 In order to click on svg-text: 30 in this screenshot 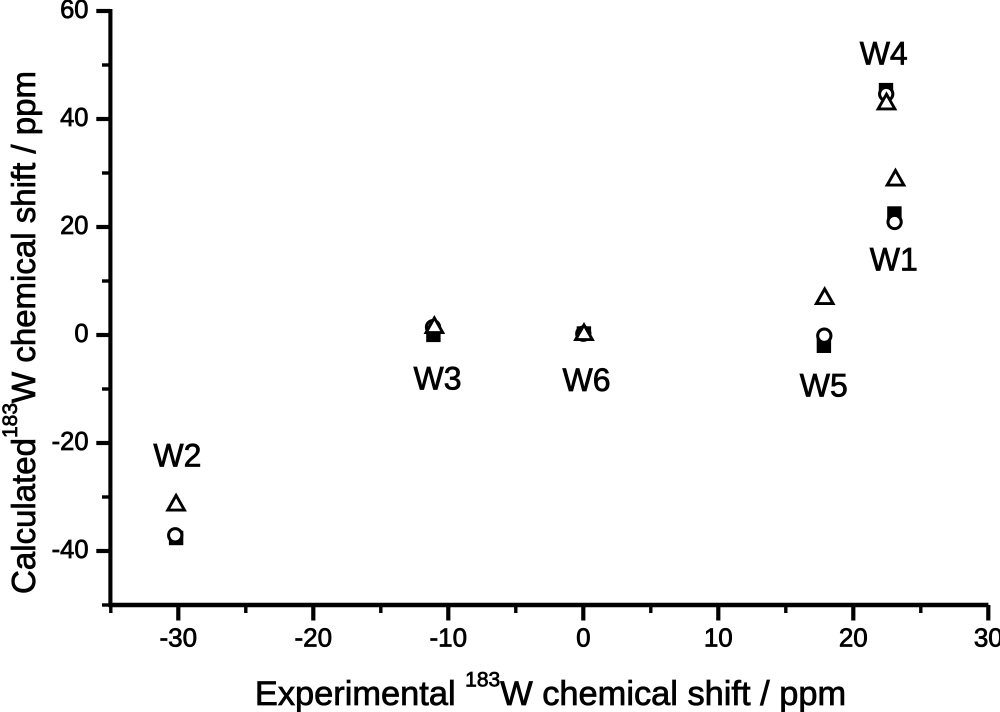, I will do `click(987, 638)`.